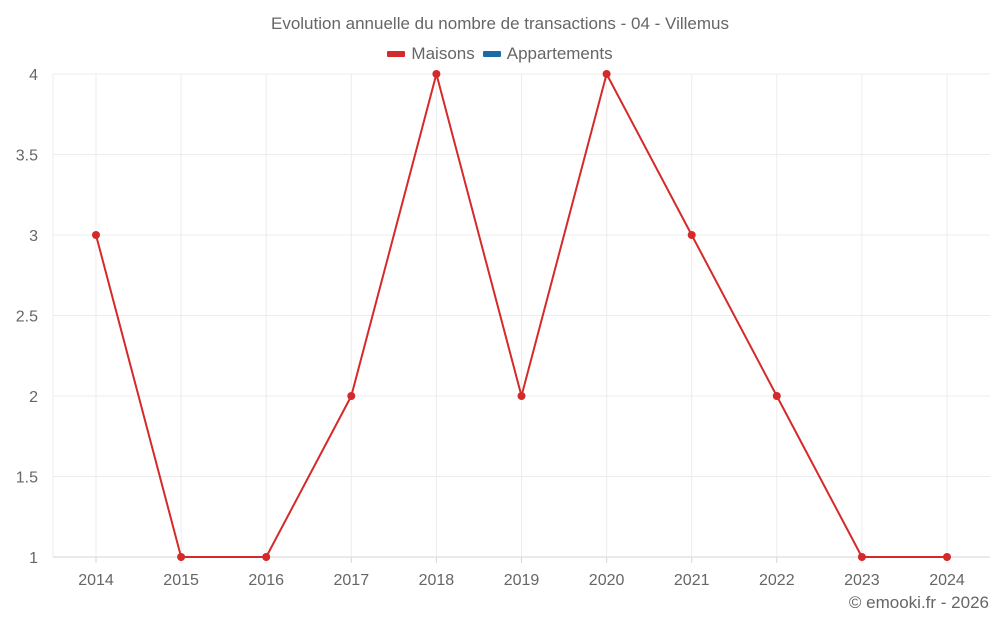 Image resolution: width=1000 pixels, height=625 pixels. Describe the element at coordinates (27, 317) in the screenshot. I see `y-tick-label: 2.5` at that location.